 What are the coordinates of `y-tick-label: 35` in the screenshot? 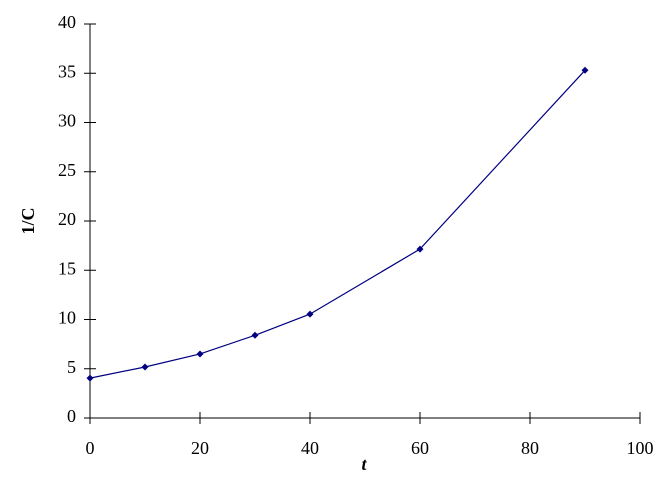 It's located at (67, 71).